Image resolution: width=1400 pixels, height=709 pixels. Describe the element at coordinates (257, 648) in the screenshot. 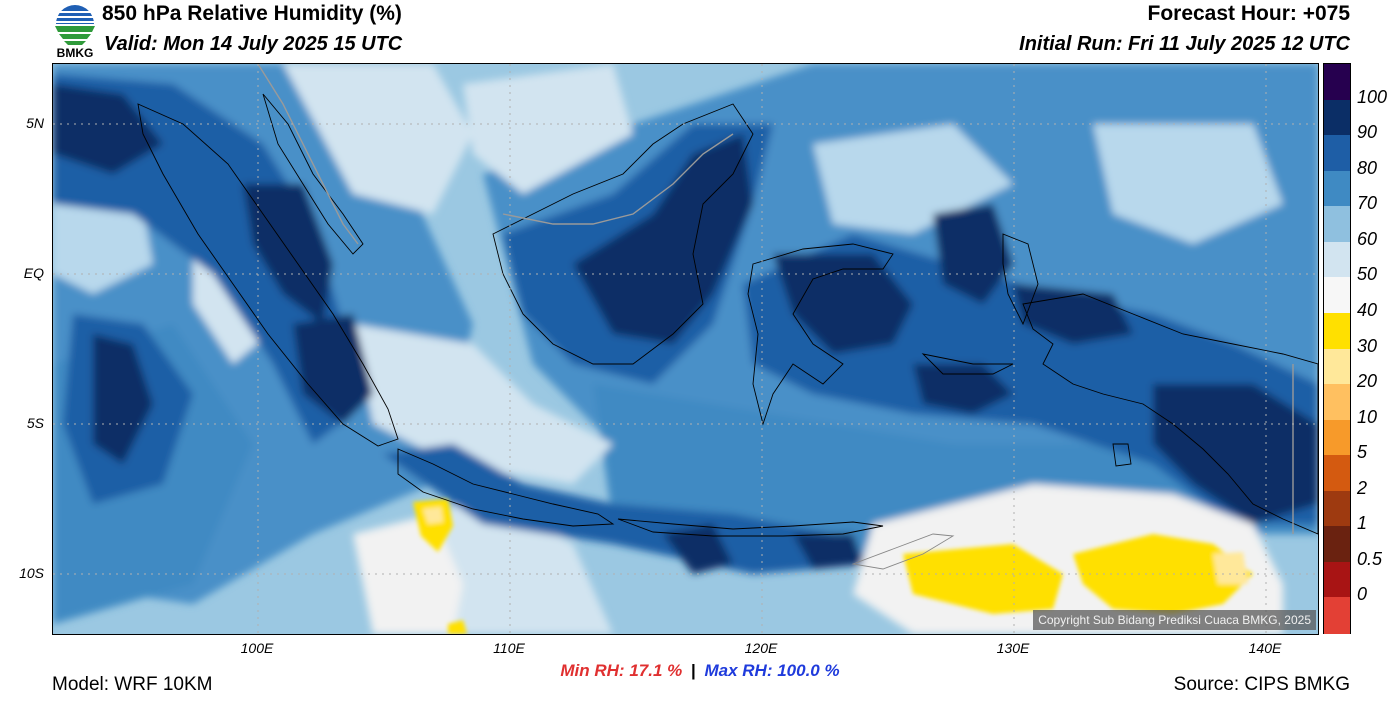

I see `lon-label-100e: 100E` at that location.